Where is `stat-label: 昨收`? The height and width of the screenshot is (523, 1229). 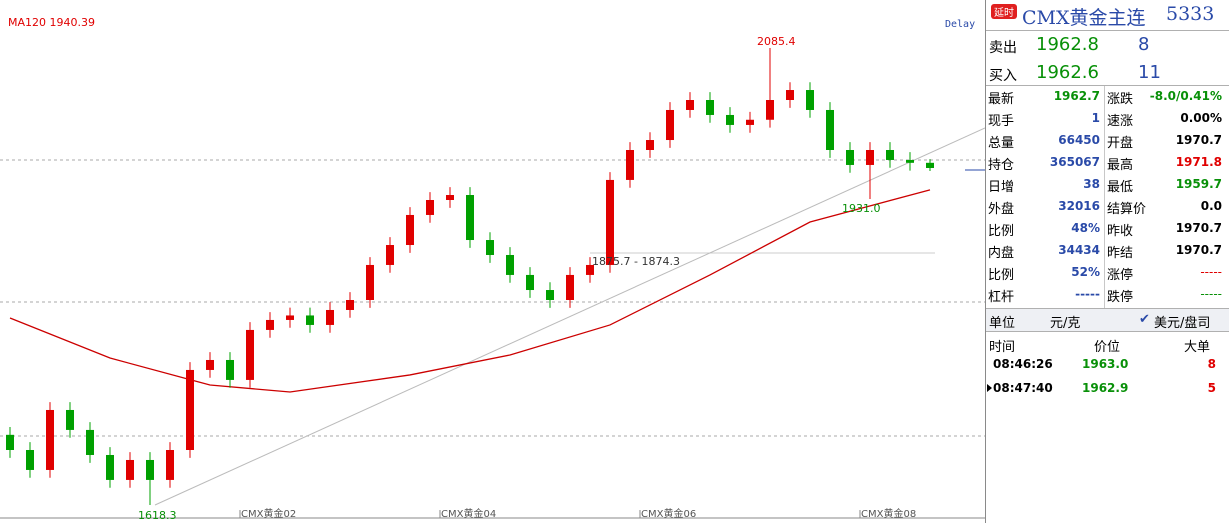 stat-label: 昨收 is located at coordinates (1120, 231).